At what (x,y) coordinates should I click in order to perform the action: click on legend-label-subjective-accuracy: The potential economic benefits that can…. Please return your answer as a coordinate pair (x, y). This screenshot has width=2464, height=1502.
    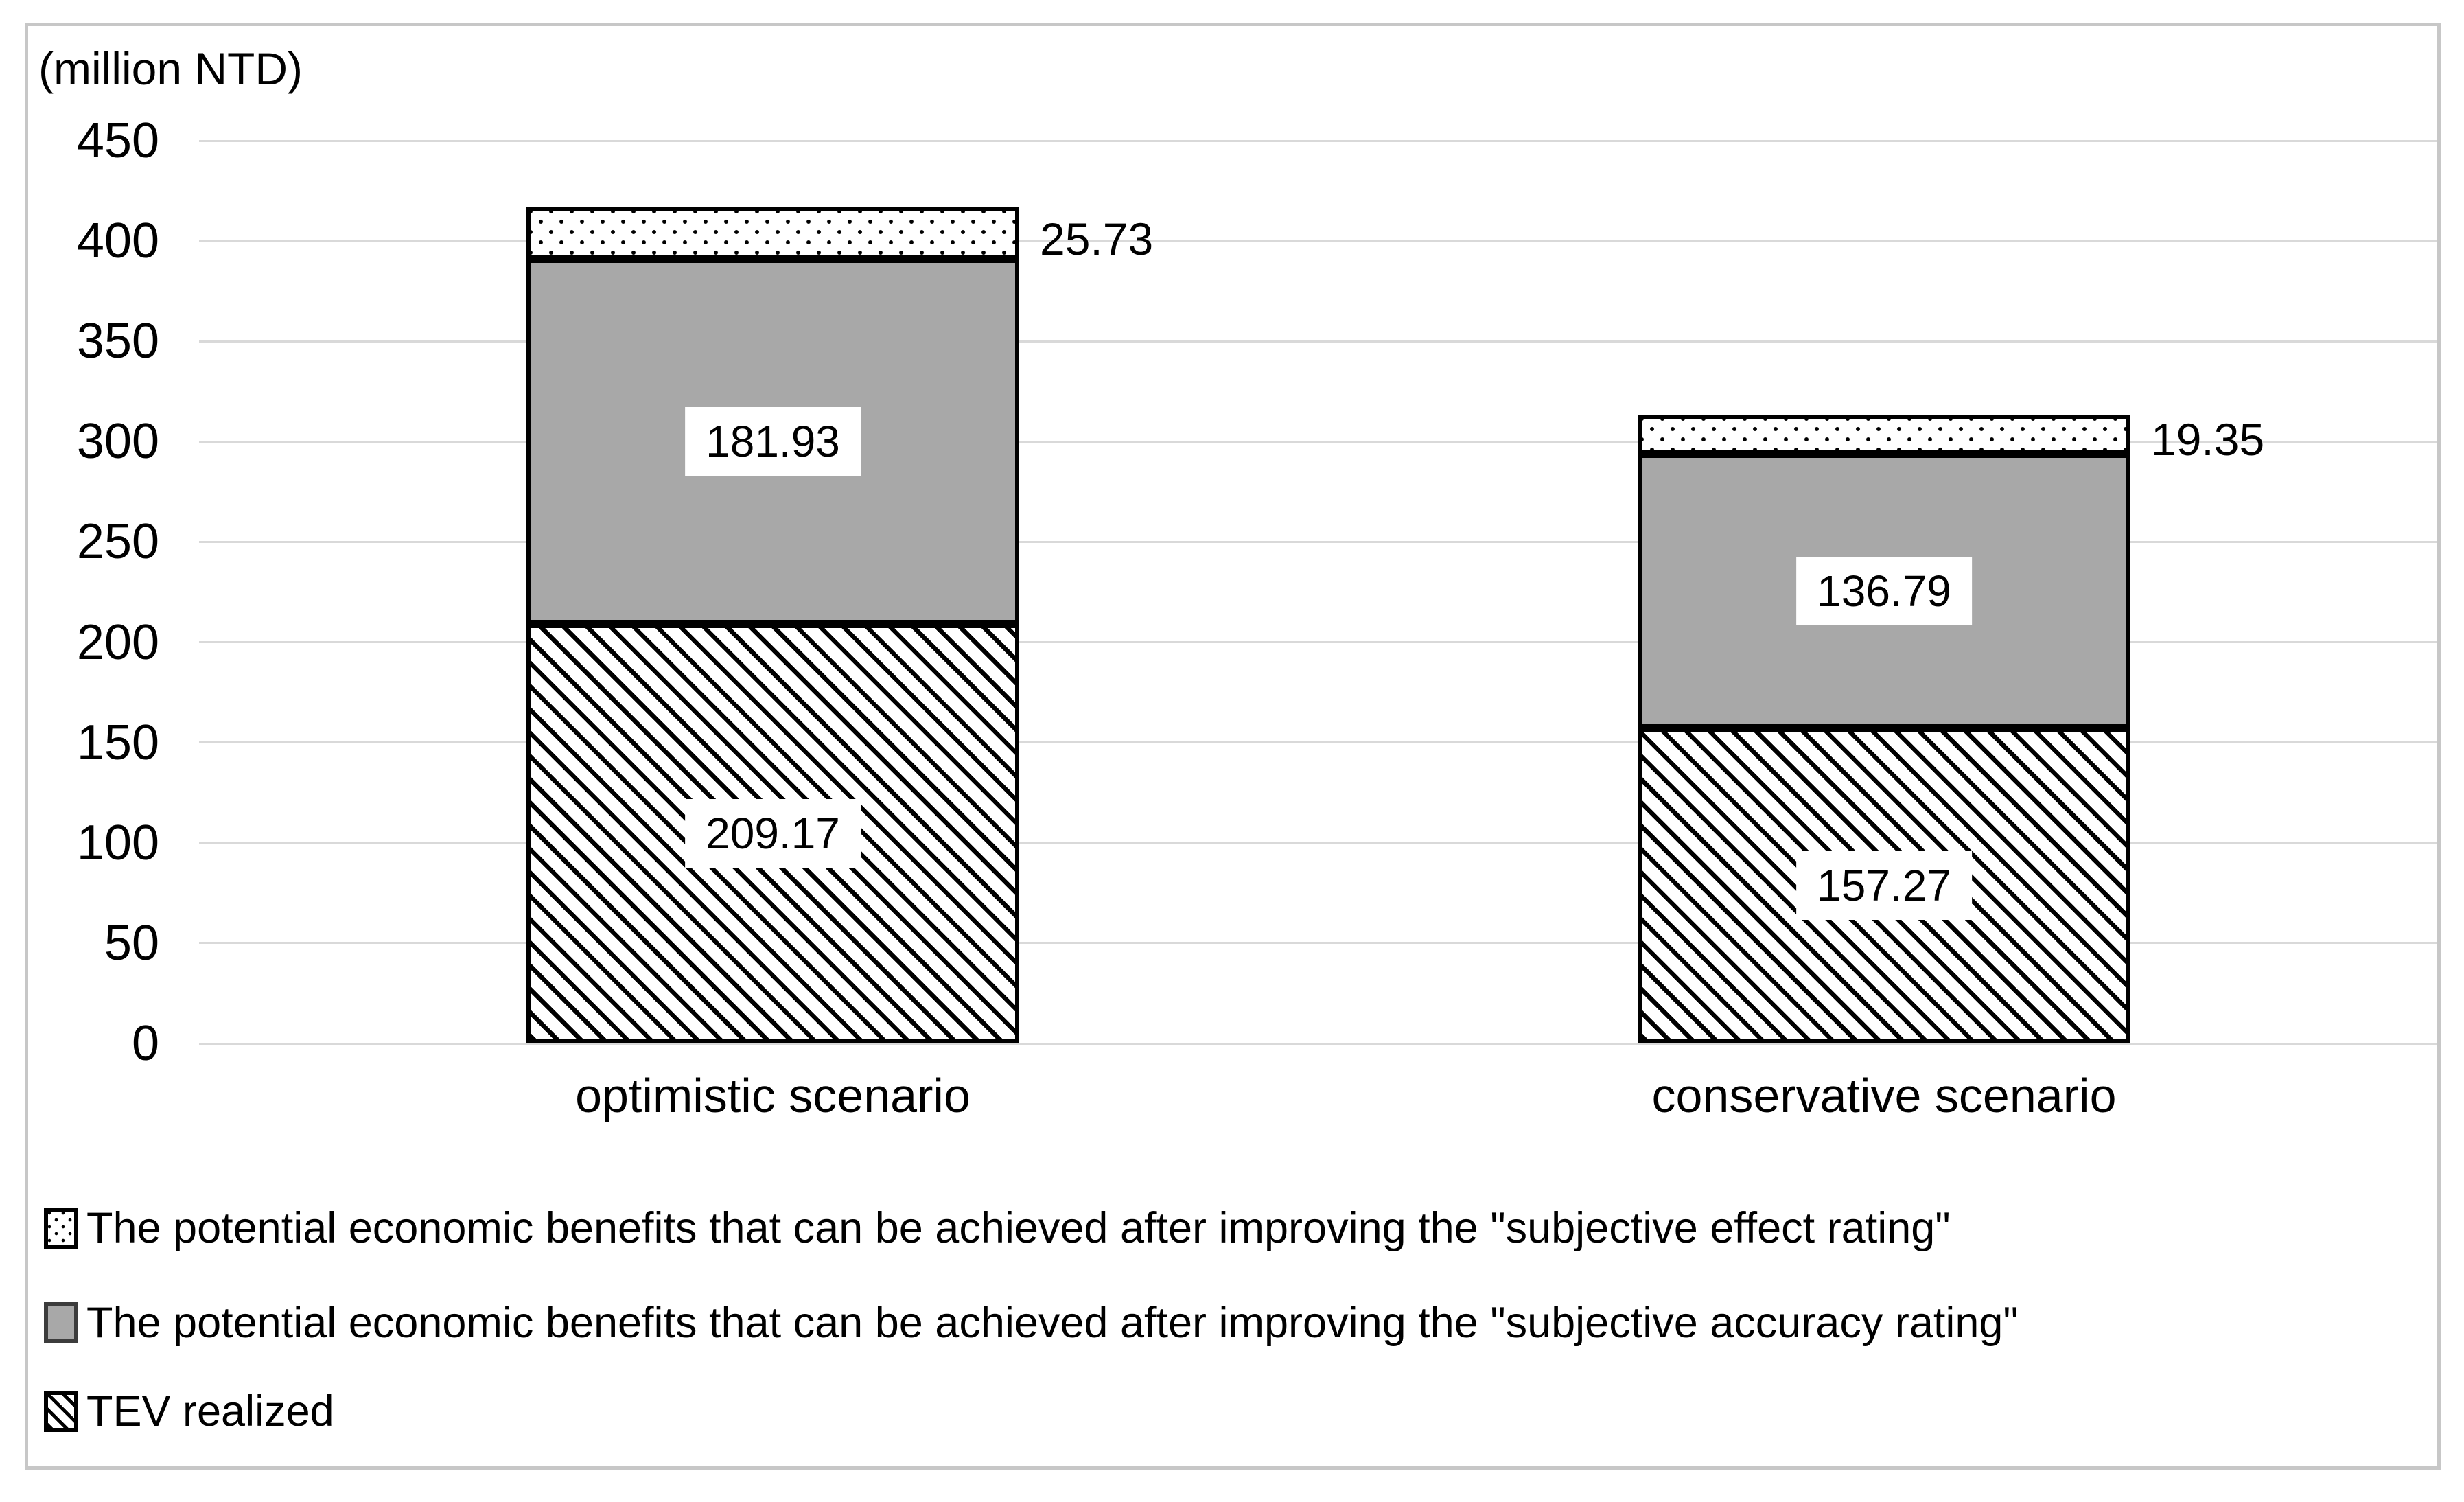
    Looking at the image, I should click on (1052, 1323).